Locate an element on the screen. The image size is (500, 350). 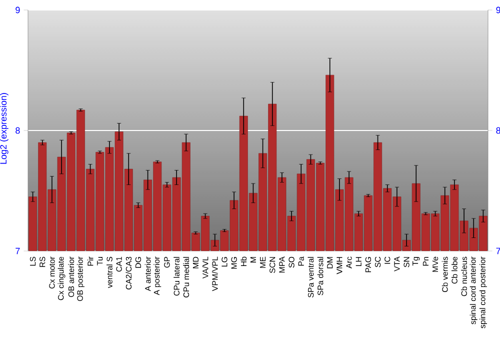
x-tick-label: Arc is located at coordinates (349, 262).